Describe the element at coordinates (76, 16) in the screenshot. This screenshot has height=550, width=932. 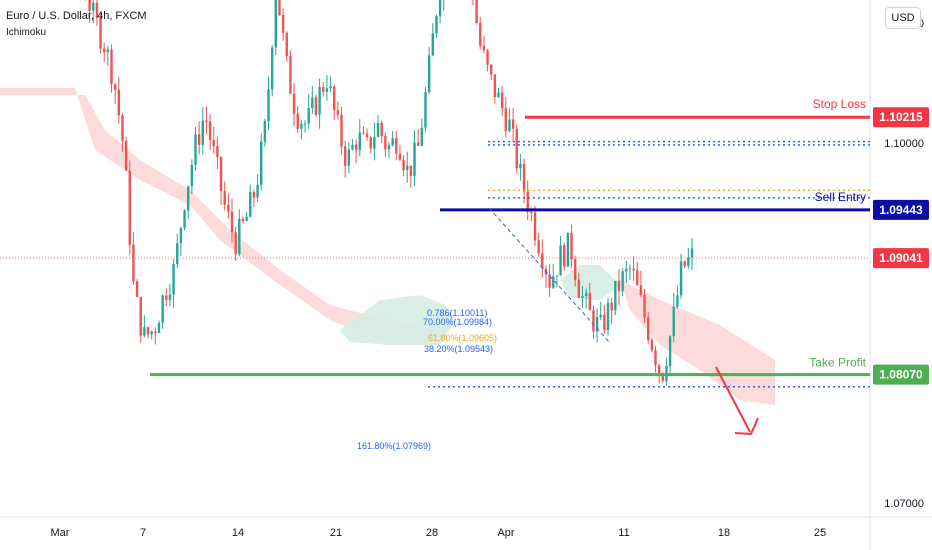
I see `chart-title: Euro / U.S. Dollar, 4h, FXCM` at that location.